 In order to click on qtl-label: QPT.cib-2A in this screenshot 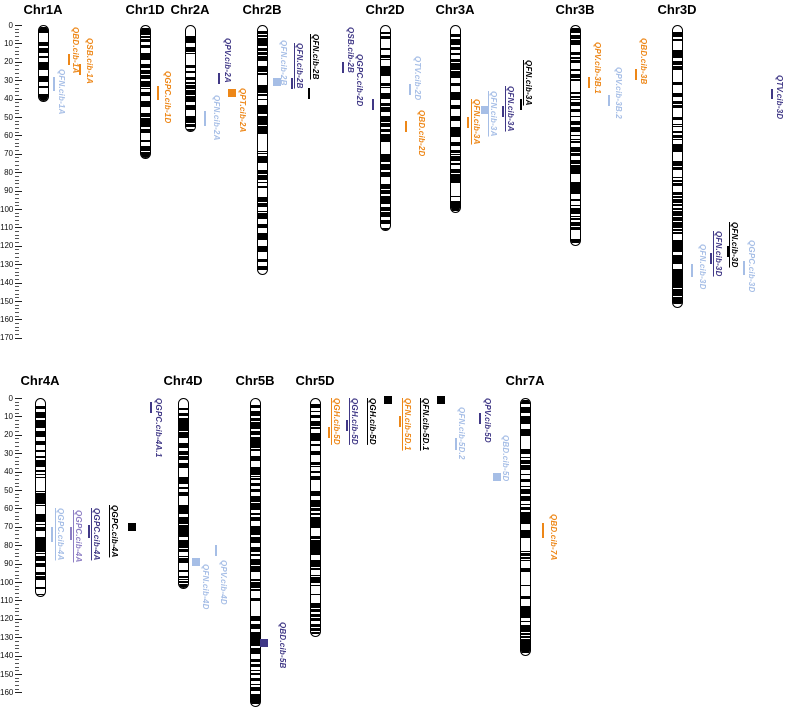, I will do `click(242, 110)`.